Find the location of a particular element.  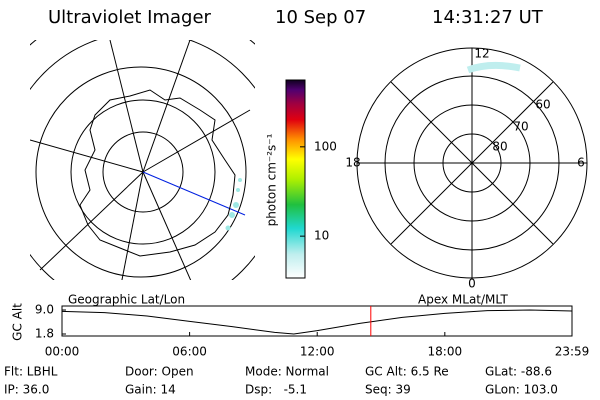

mlt-label: 6 is located at coordinates (581, 163).